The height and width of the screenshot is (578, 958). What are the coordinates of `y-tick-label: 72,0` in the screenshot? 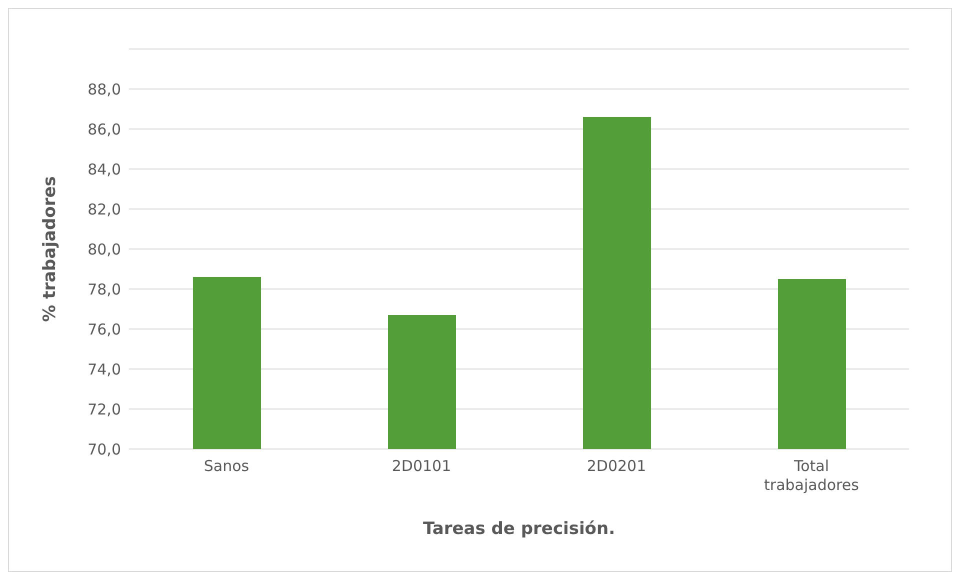 It's located at (104, 409).